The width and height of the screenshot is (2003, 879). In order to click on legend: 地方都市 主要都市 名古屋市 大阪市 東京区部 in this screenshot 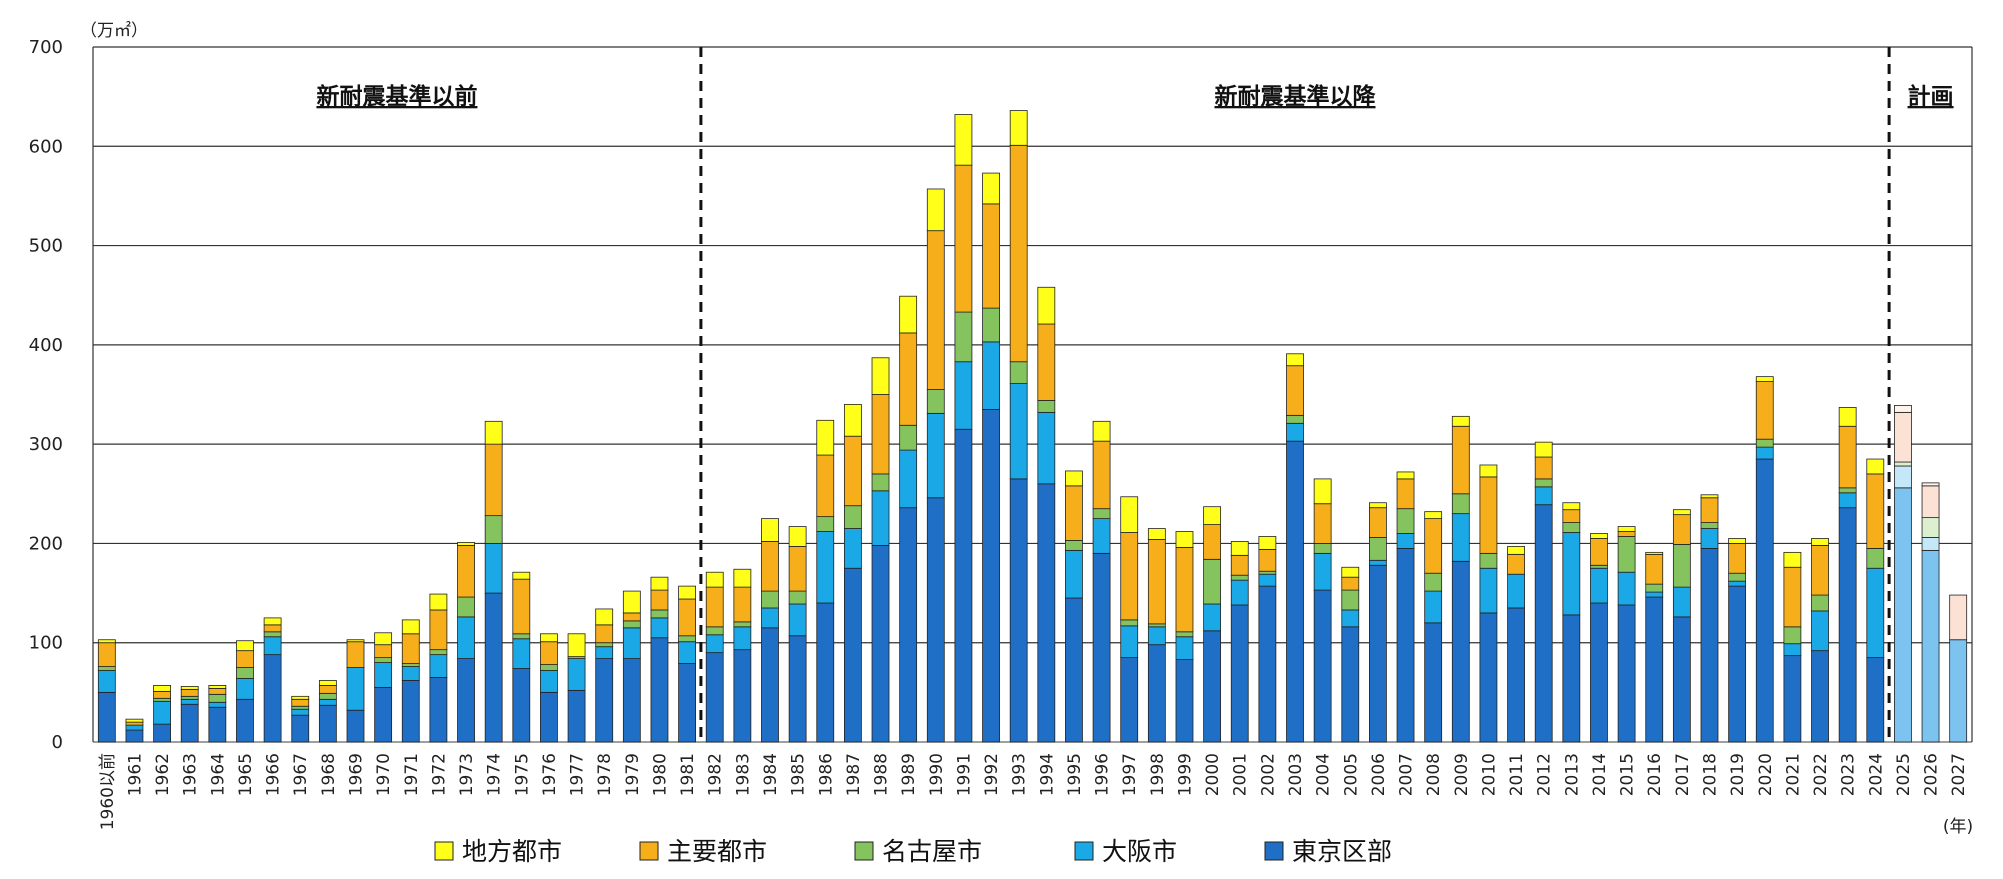, I will do `click(913, 851)`.